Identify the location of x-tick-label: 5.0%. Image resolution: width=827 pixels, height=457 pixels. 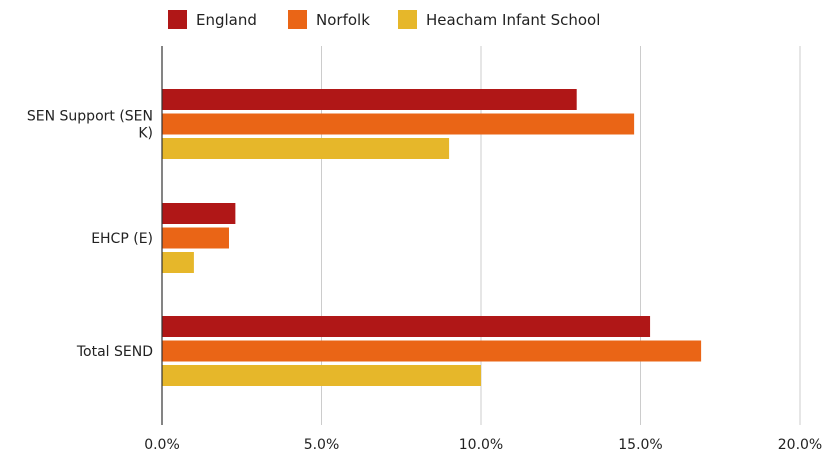
(322, 445).